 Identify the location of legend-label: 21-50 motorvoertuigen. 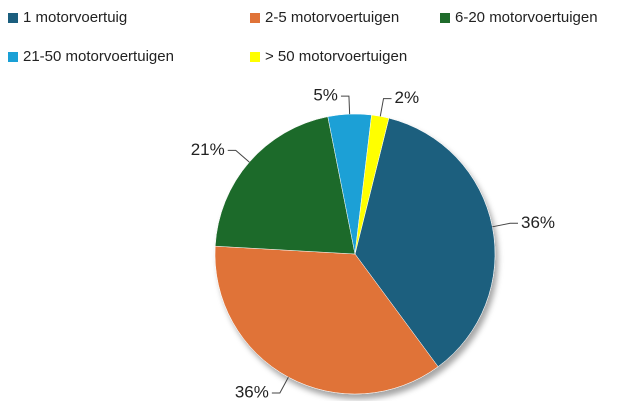
(98, 56).